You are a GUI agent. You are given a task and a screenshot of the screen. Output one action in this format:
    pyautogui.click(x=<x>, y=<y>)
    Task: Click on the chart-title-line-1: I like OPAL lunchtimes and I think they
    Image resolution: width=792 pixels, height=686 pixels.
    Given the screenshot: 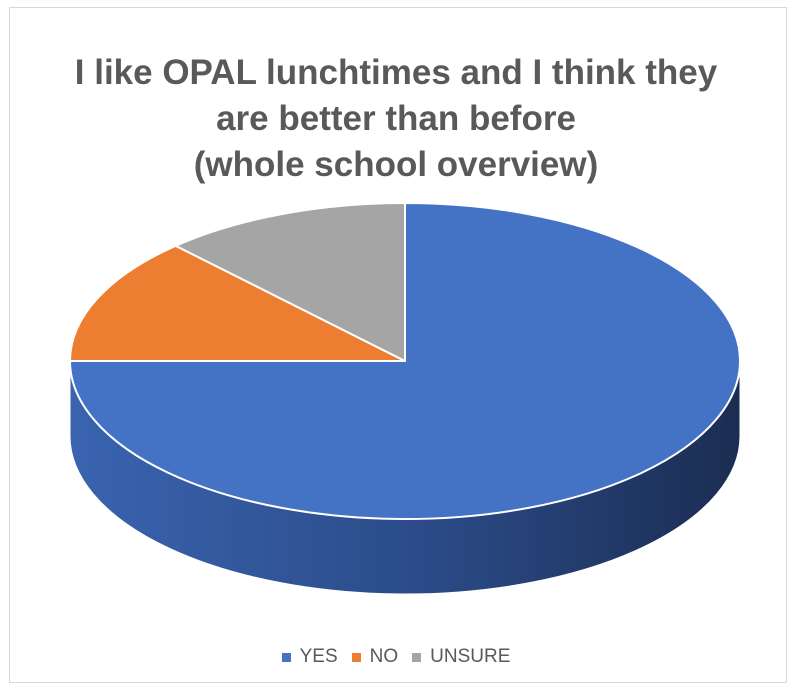 What is the action you would take?
    pyautogui.click(x=396, y=72)
    